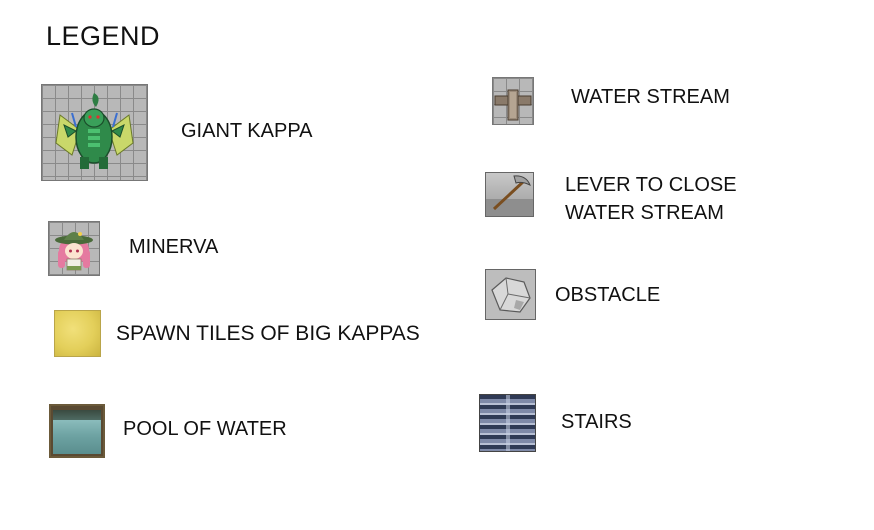  Describe the element at coordinates (644, 213) in the screenshot. I see `lever-label-line2: WATER STREAM` at that location.